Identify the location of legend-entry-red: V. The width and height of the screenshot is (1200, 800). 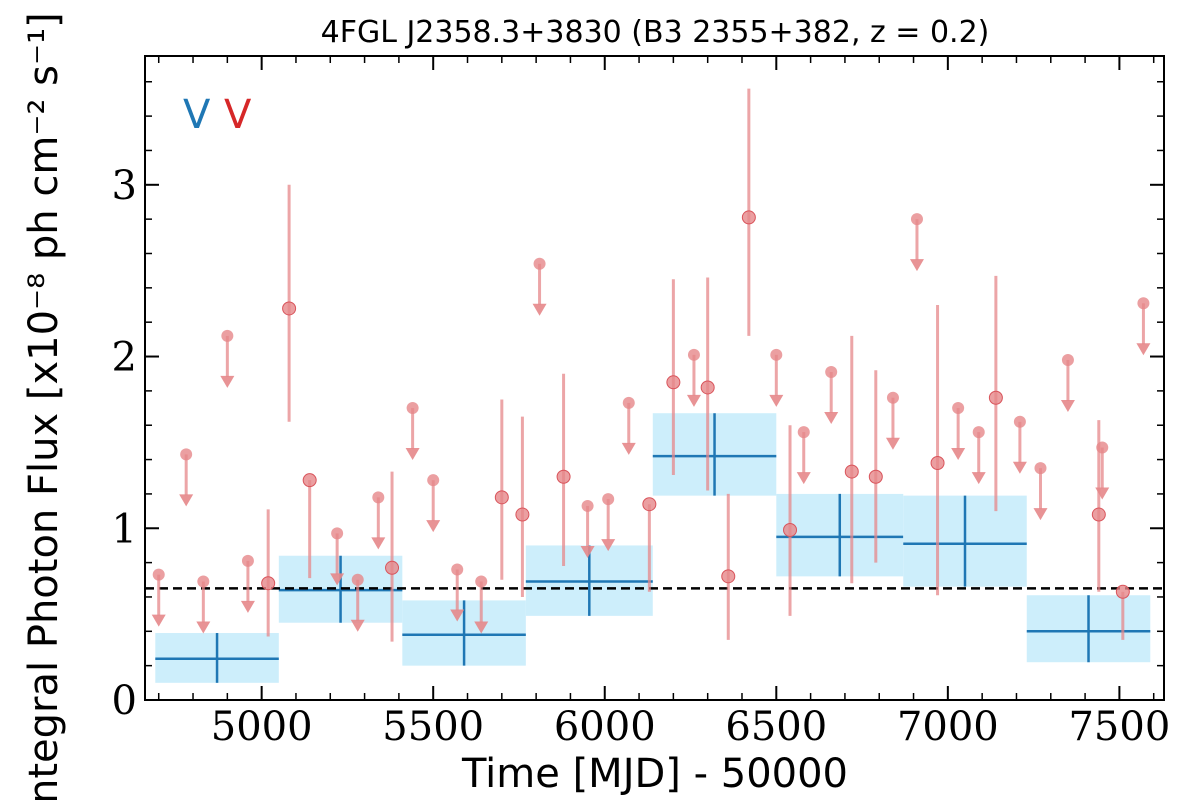
(238, 115).